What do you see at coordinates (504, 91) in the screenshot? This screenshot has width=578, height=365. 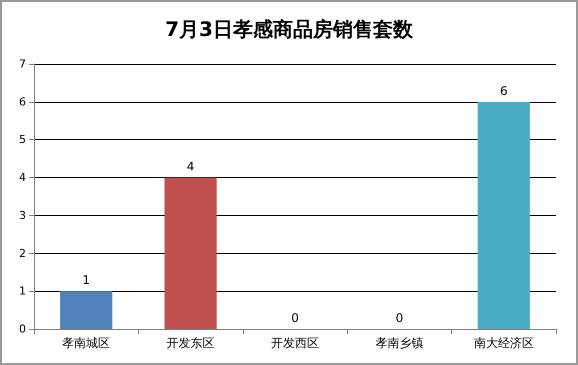 I see `data-label: 6` at bounding box center [504, 91].